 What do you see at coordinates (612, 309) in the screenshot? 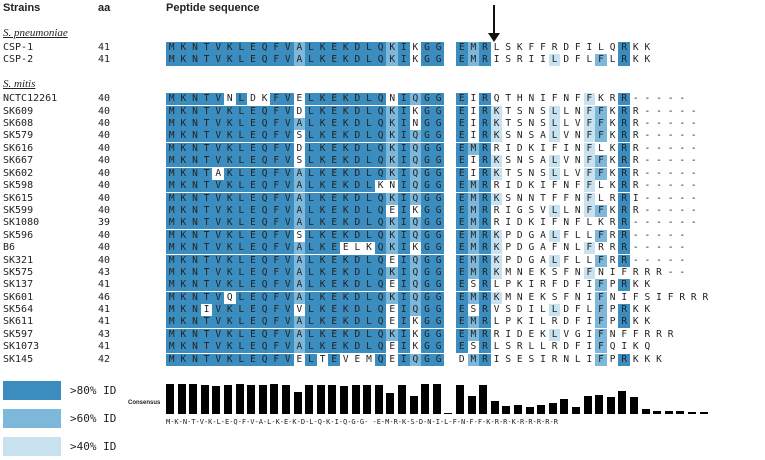
I see `residue-cell: P` at bounding box center [612, 309].